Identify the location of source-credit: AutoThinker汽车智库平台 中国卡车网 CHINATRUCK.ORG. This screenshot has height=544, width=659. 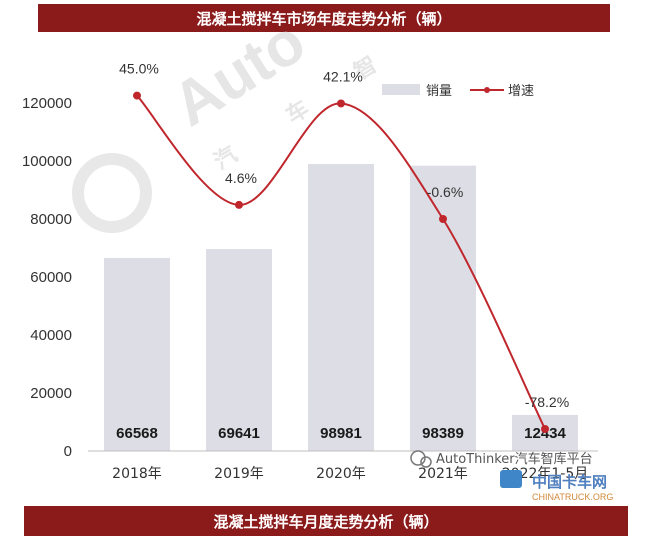
(511, 476).